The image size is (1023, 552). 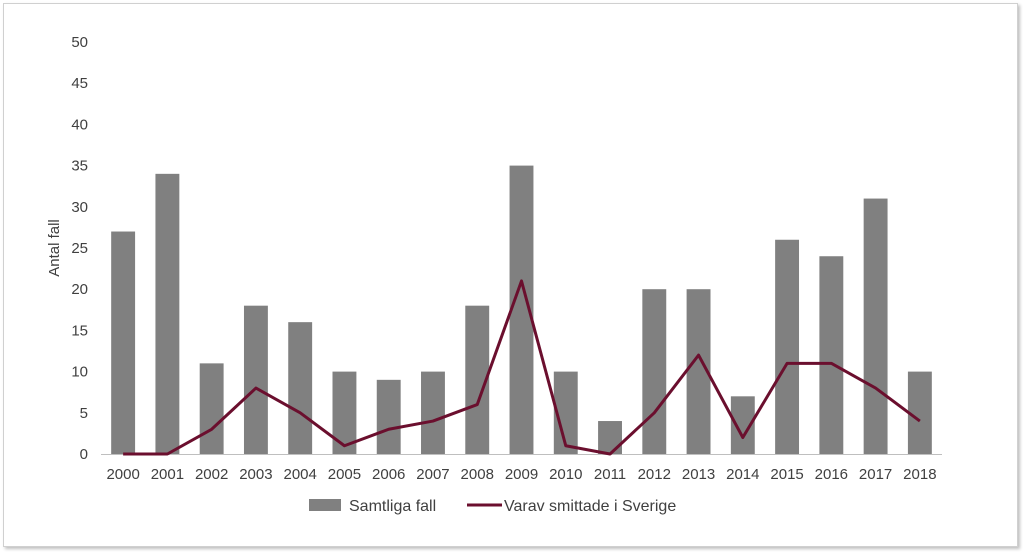 What do you see at coordinates (698, 474) in the screenshot?
I see `x-tick-label: 2013` at bounding box center [698, 474].